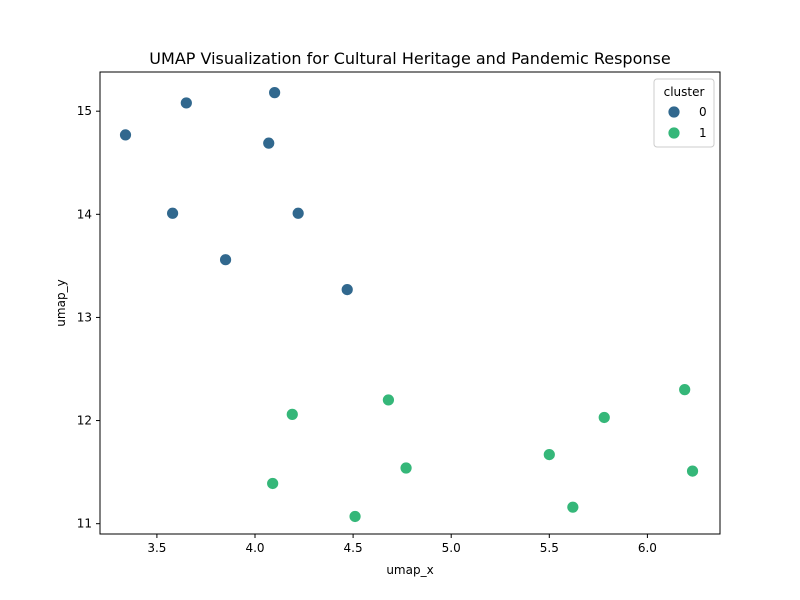 Image resolution: width=800 pixels, height=600 pixels. What do you see at coordinates (647, 548) in the screenshot?
I see `x-tick-label: 6.0` at bounding box center [647, 548].